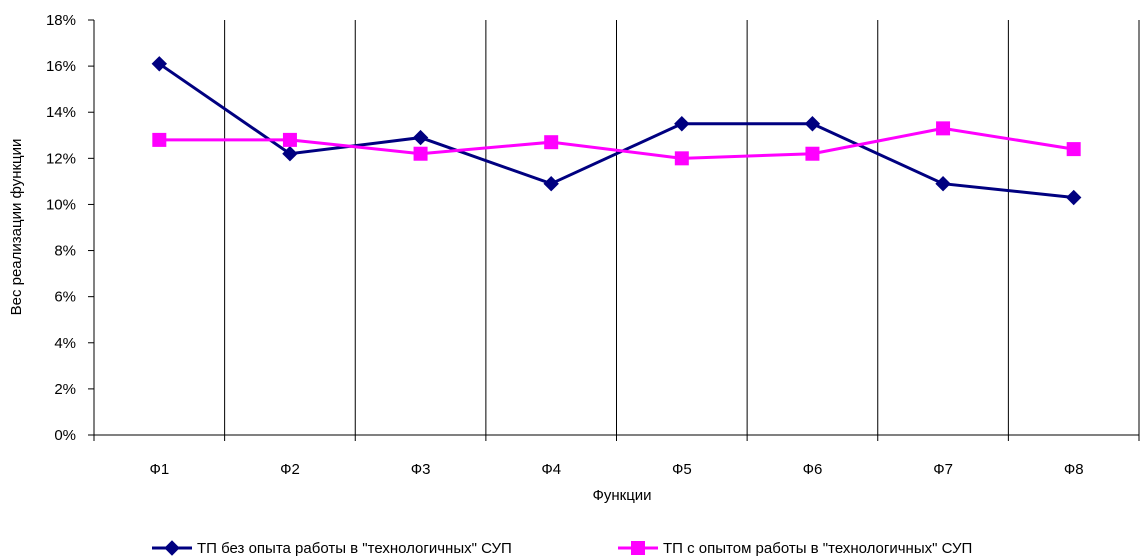 The height and width of the screenshot is (559, 1142). I want to click on y-tick-label: 2%, so click(65, 389).